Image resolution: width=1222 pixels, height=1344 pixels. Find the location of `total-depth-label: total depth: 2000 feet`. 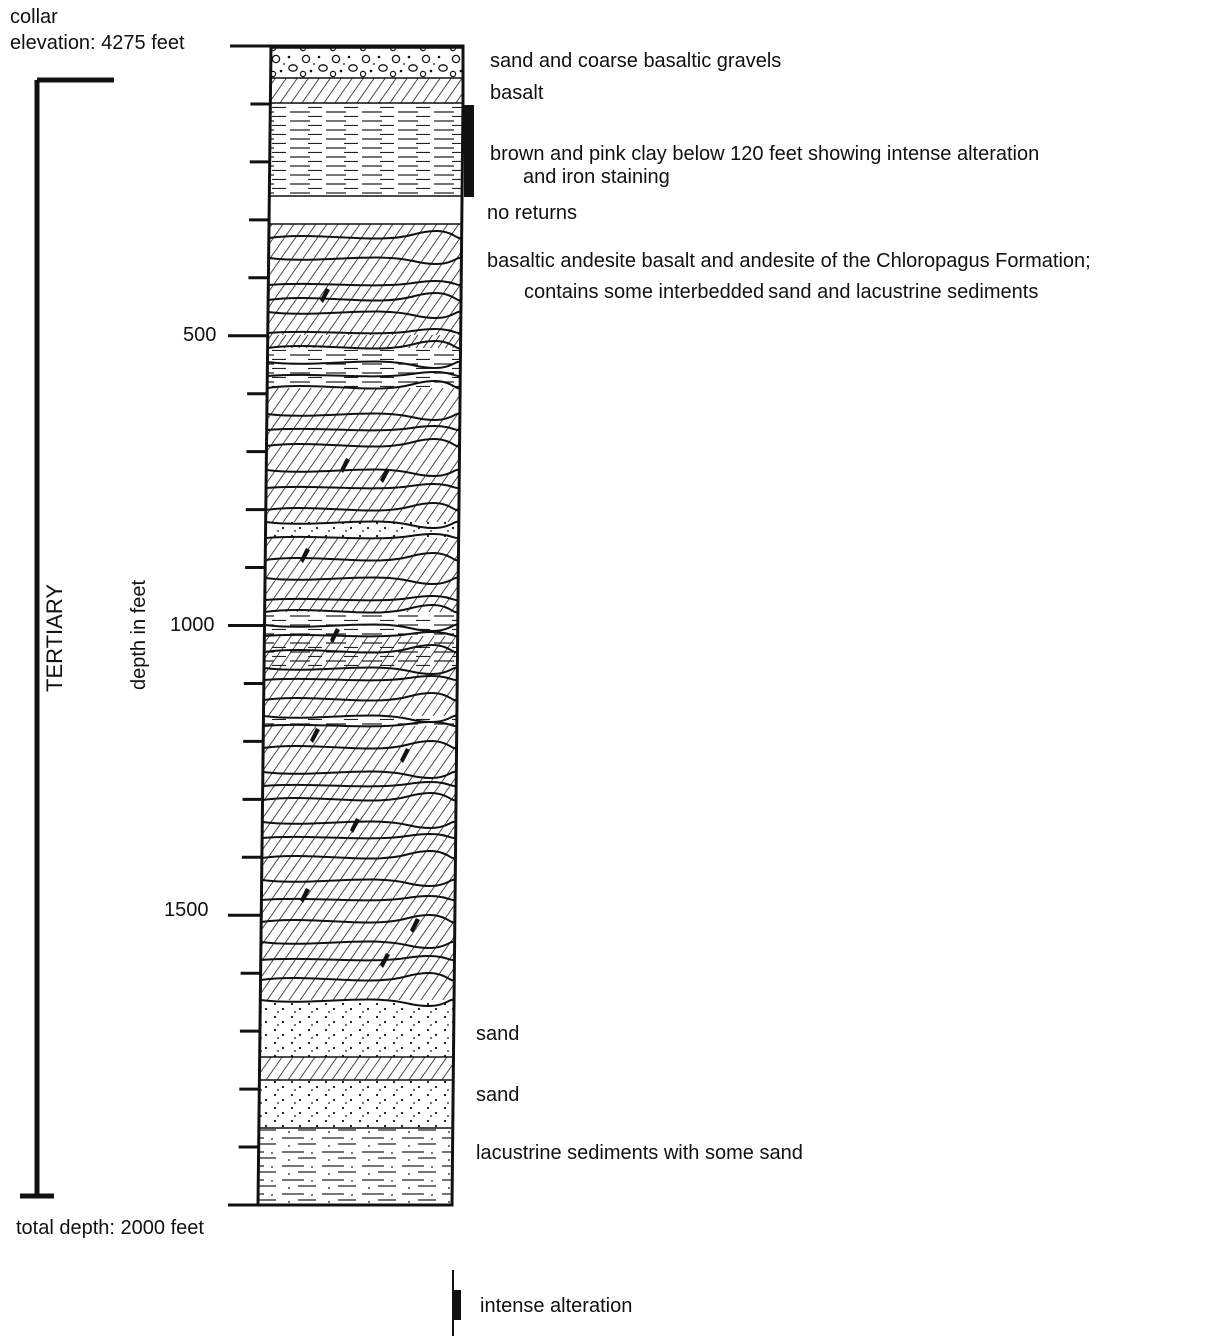

total-depth-label: total depth: 2000 feet is located at coordinates (110, 1228).